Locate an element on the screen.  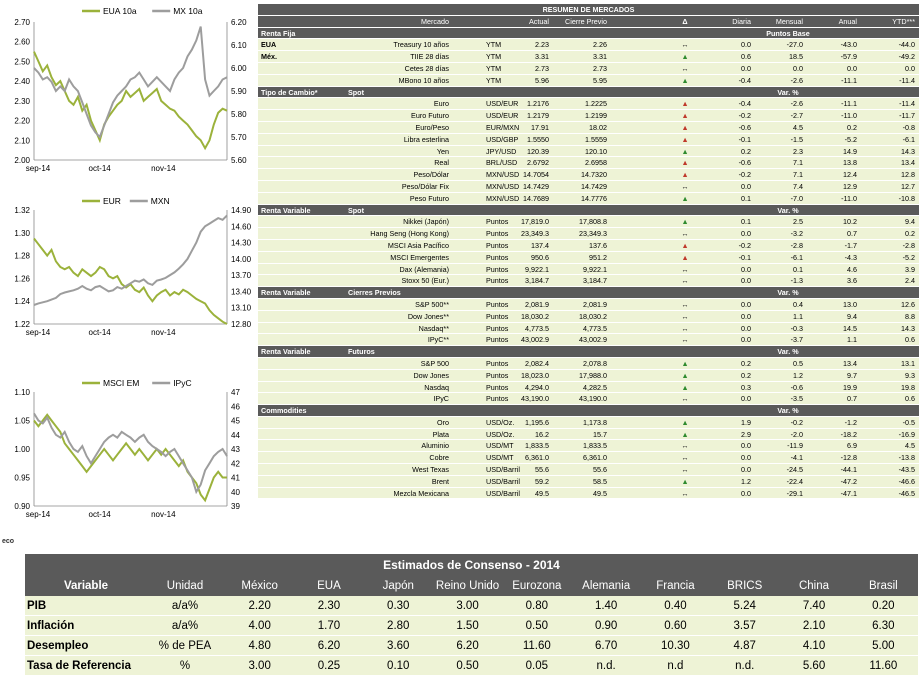
row-previous: 5.95 is located at coordinates (600, 80).